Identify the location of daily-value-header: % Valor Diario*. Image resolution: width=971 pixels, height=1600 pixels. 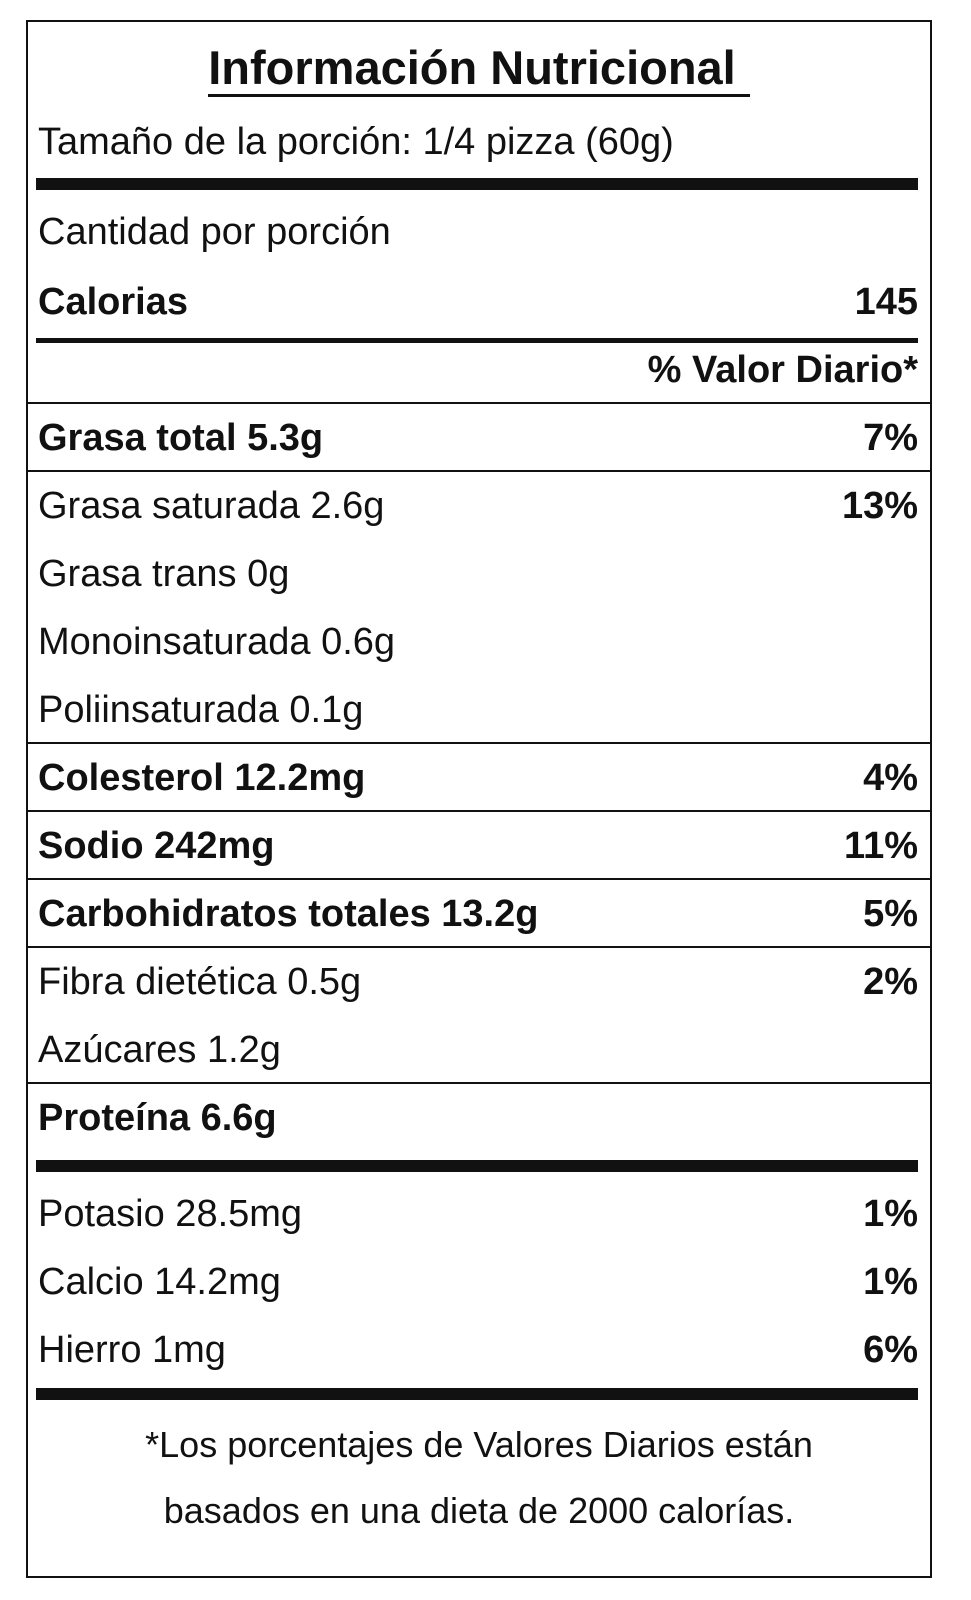
(782, 369).